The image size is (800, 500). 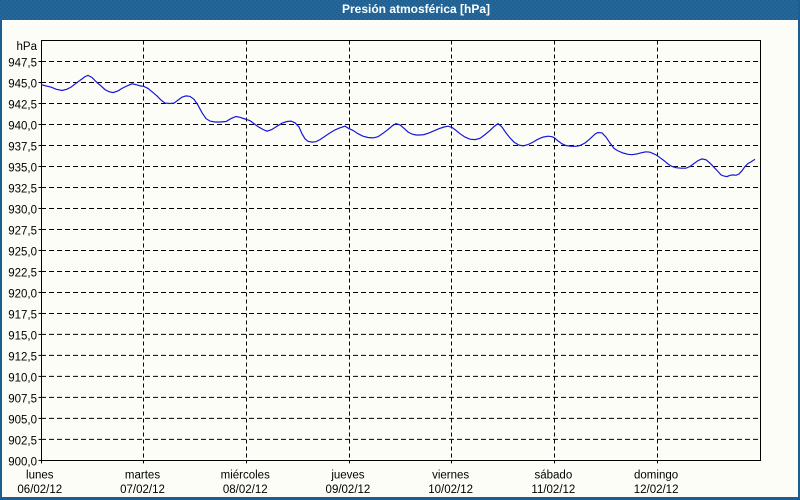 I want to click on svg-text: 900,0, so click(x=22, y=462).